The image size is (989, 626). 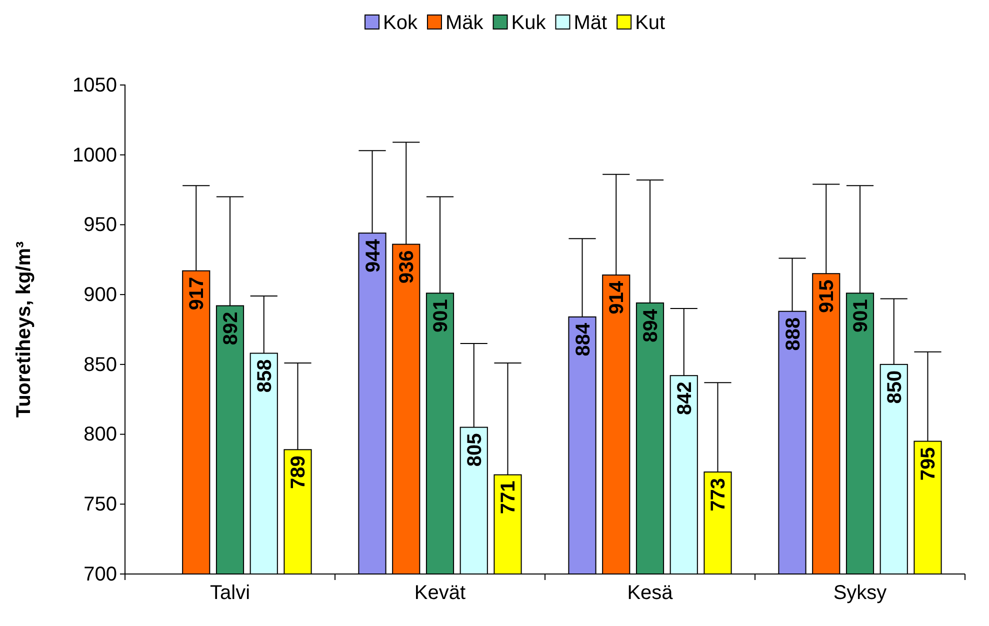 I want to click on y-tick-label: 1050, so click(x=94, y=85).